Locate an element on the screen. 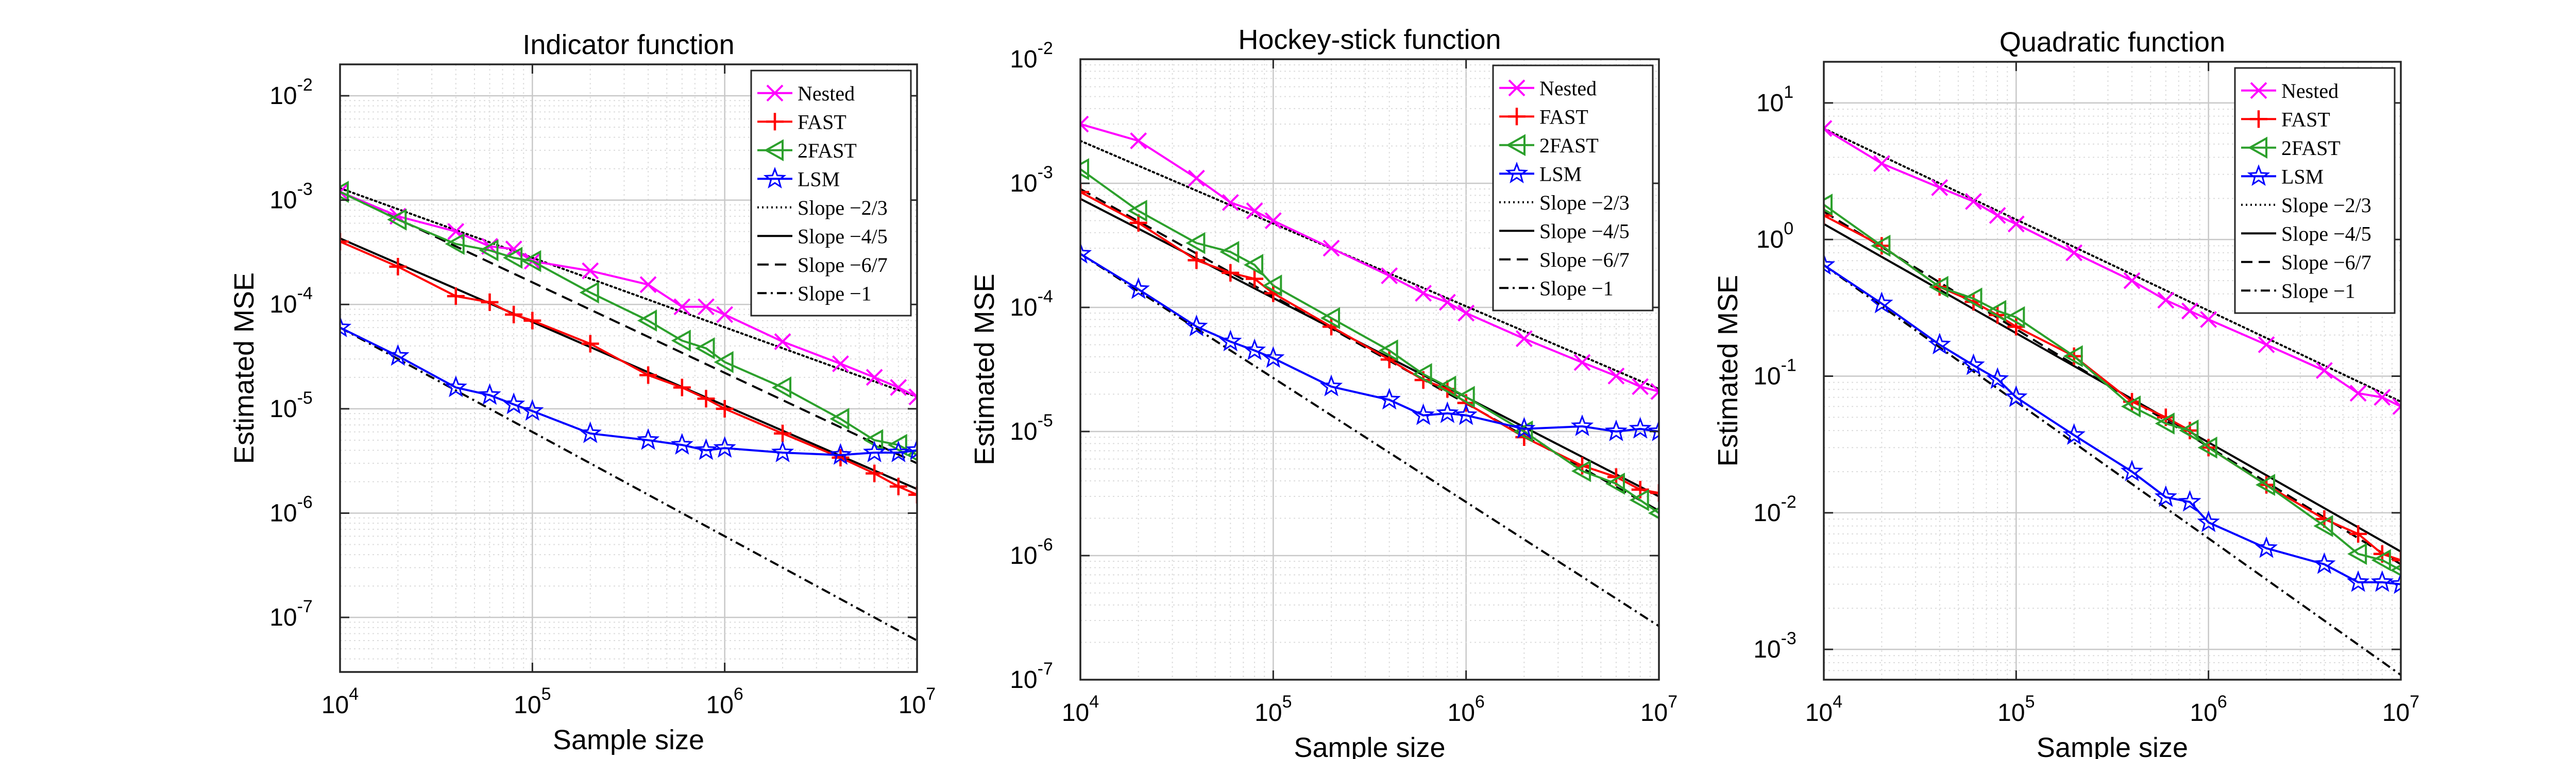 The image size is (2576, 759). legend-marker-2fast is located at coordinates (774, 150).